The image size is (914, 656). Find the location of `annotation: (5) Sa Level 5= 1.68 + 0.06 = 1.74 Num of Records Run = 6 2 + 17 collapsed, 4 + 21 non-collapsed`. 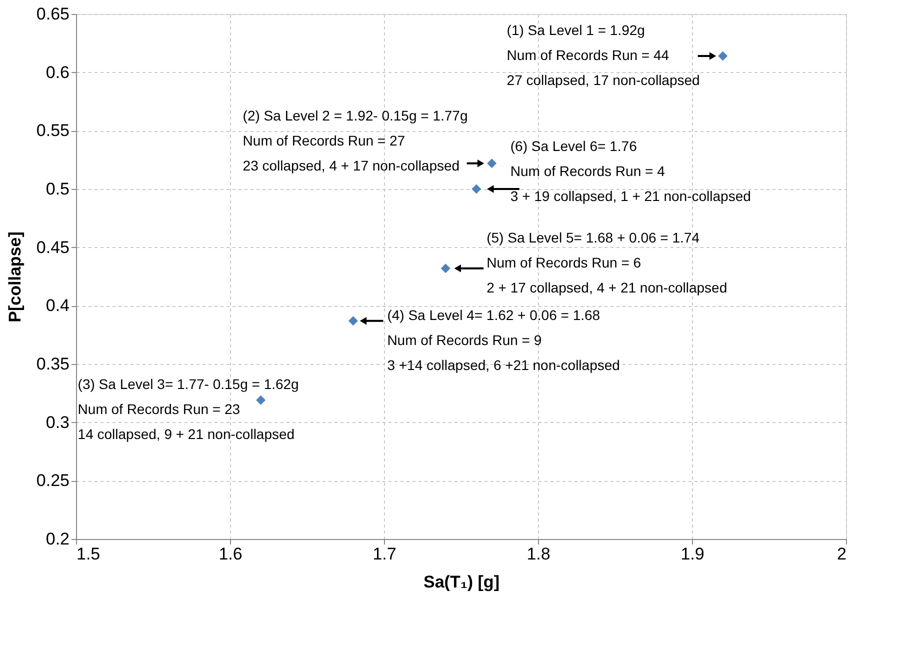

annotation: (5) Sa Level 5= 1.68 + 0.06 = 1.74 Num of Records Run = 6 2 + 17 collapsed, 4 + 21 non-collapsed is located at coordinates (607, 262).